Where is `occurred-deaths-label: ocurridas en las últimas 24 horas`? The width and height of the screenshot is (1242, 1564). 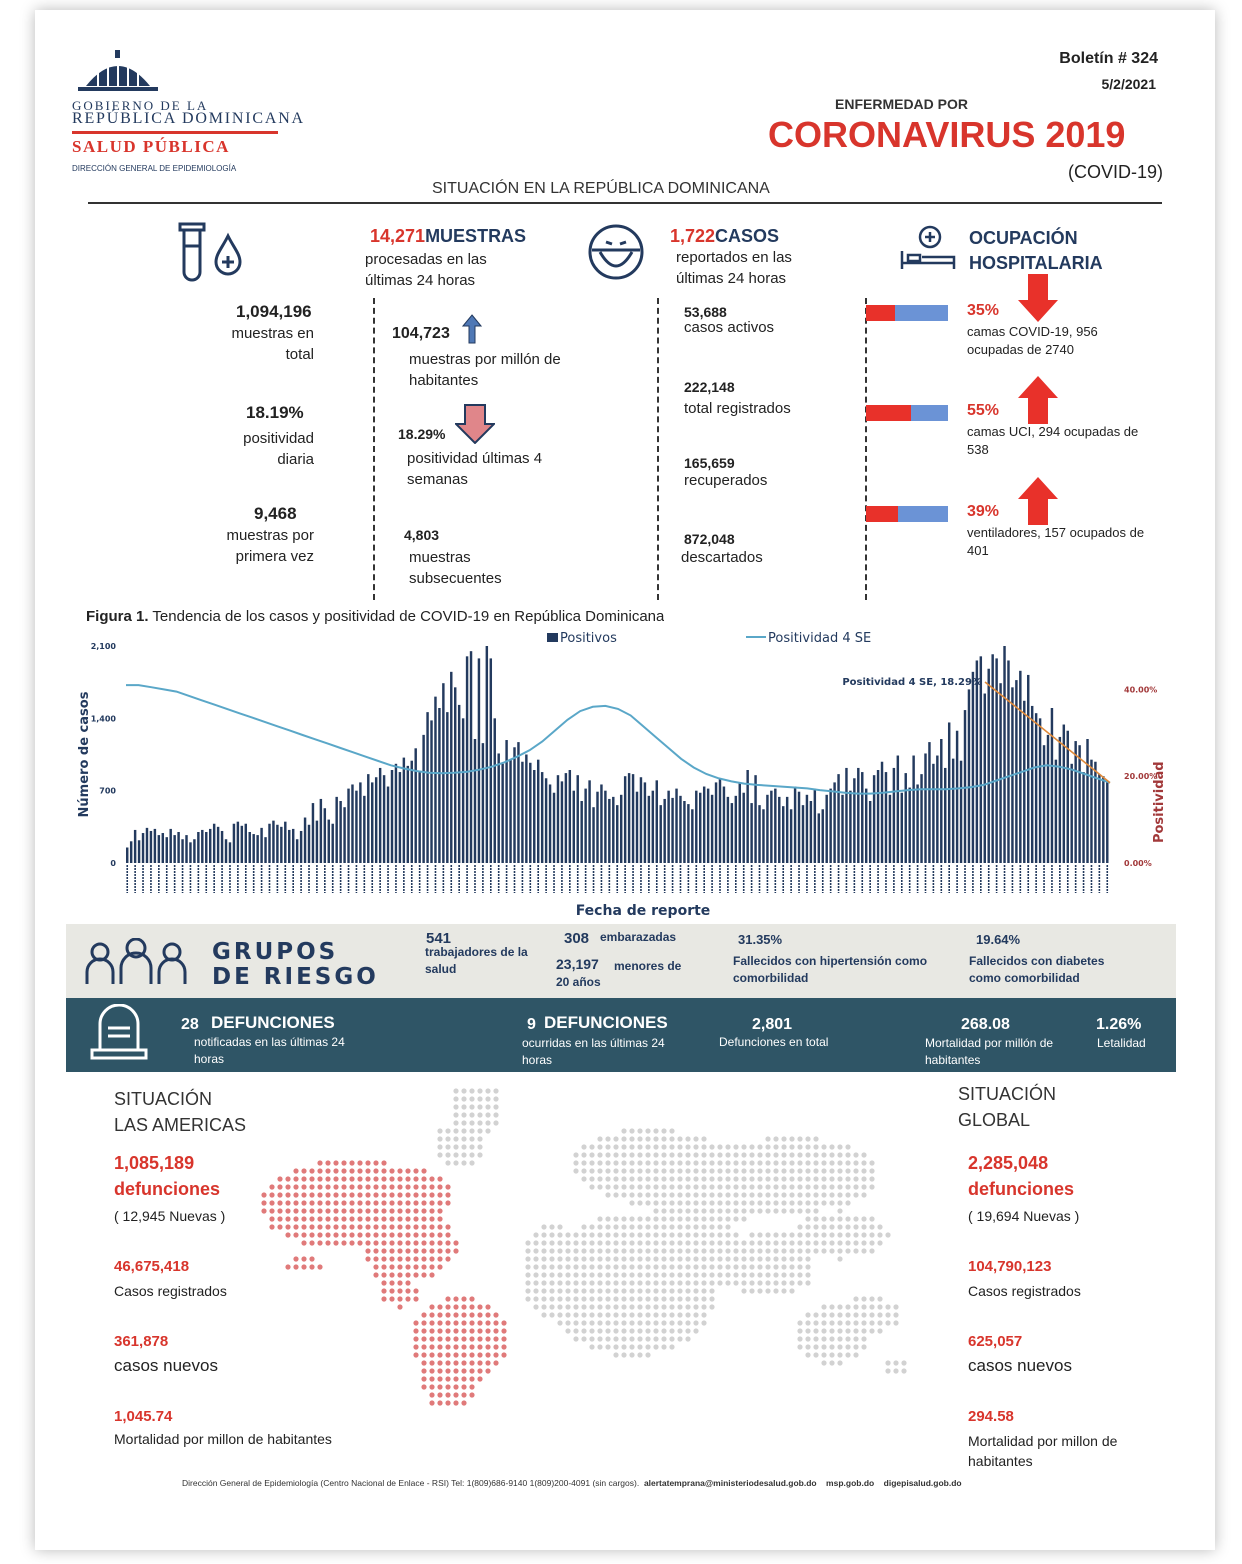 occurred-deaths-label: ocurridas en las últimas 24 horas is located at coordinates (593, 1051).